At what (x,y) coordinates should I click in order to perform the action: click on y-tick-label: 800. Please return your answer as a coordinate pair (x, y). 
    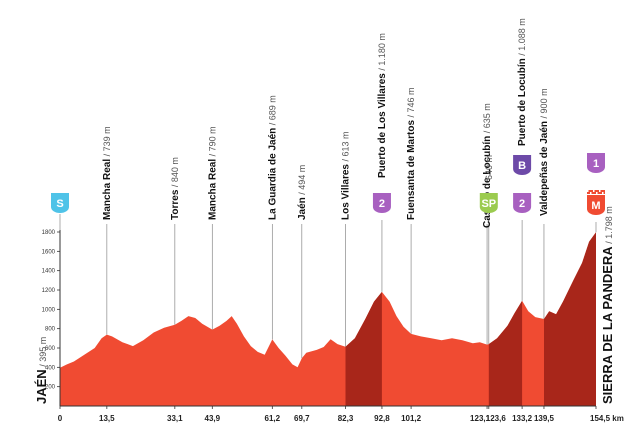
    Looking at the image, I should click on (50, 330).